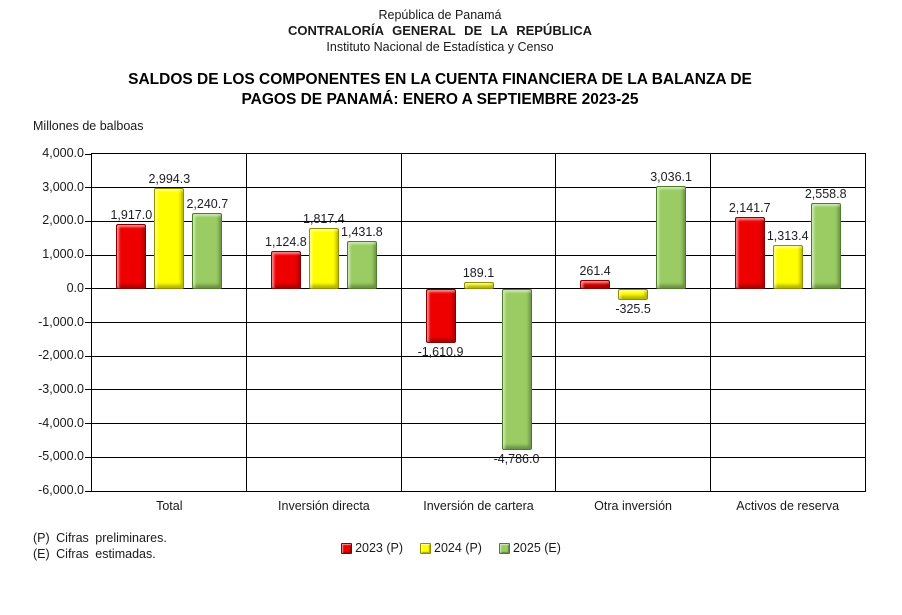 The image size is (902, 615). I want to click on y-axis-tick-label: 2,000.0, so click(63, 220).